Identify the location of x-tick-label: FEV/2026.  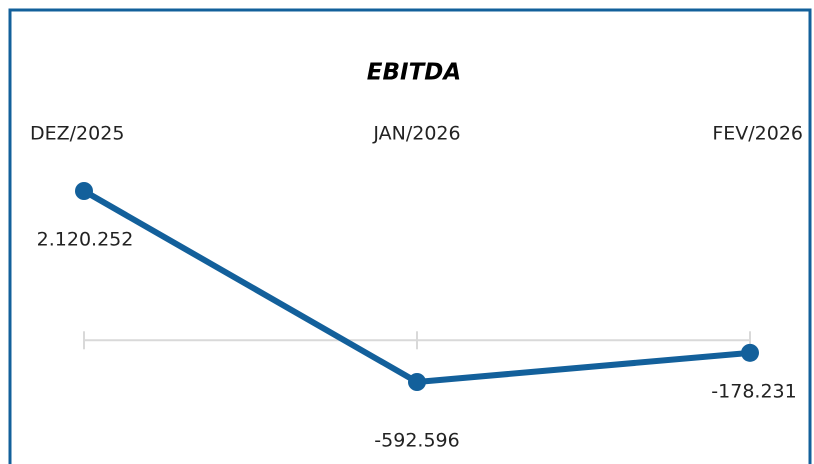
(757, 134).